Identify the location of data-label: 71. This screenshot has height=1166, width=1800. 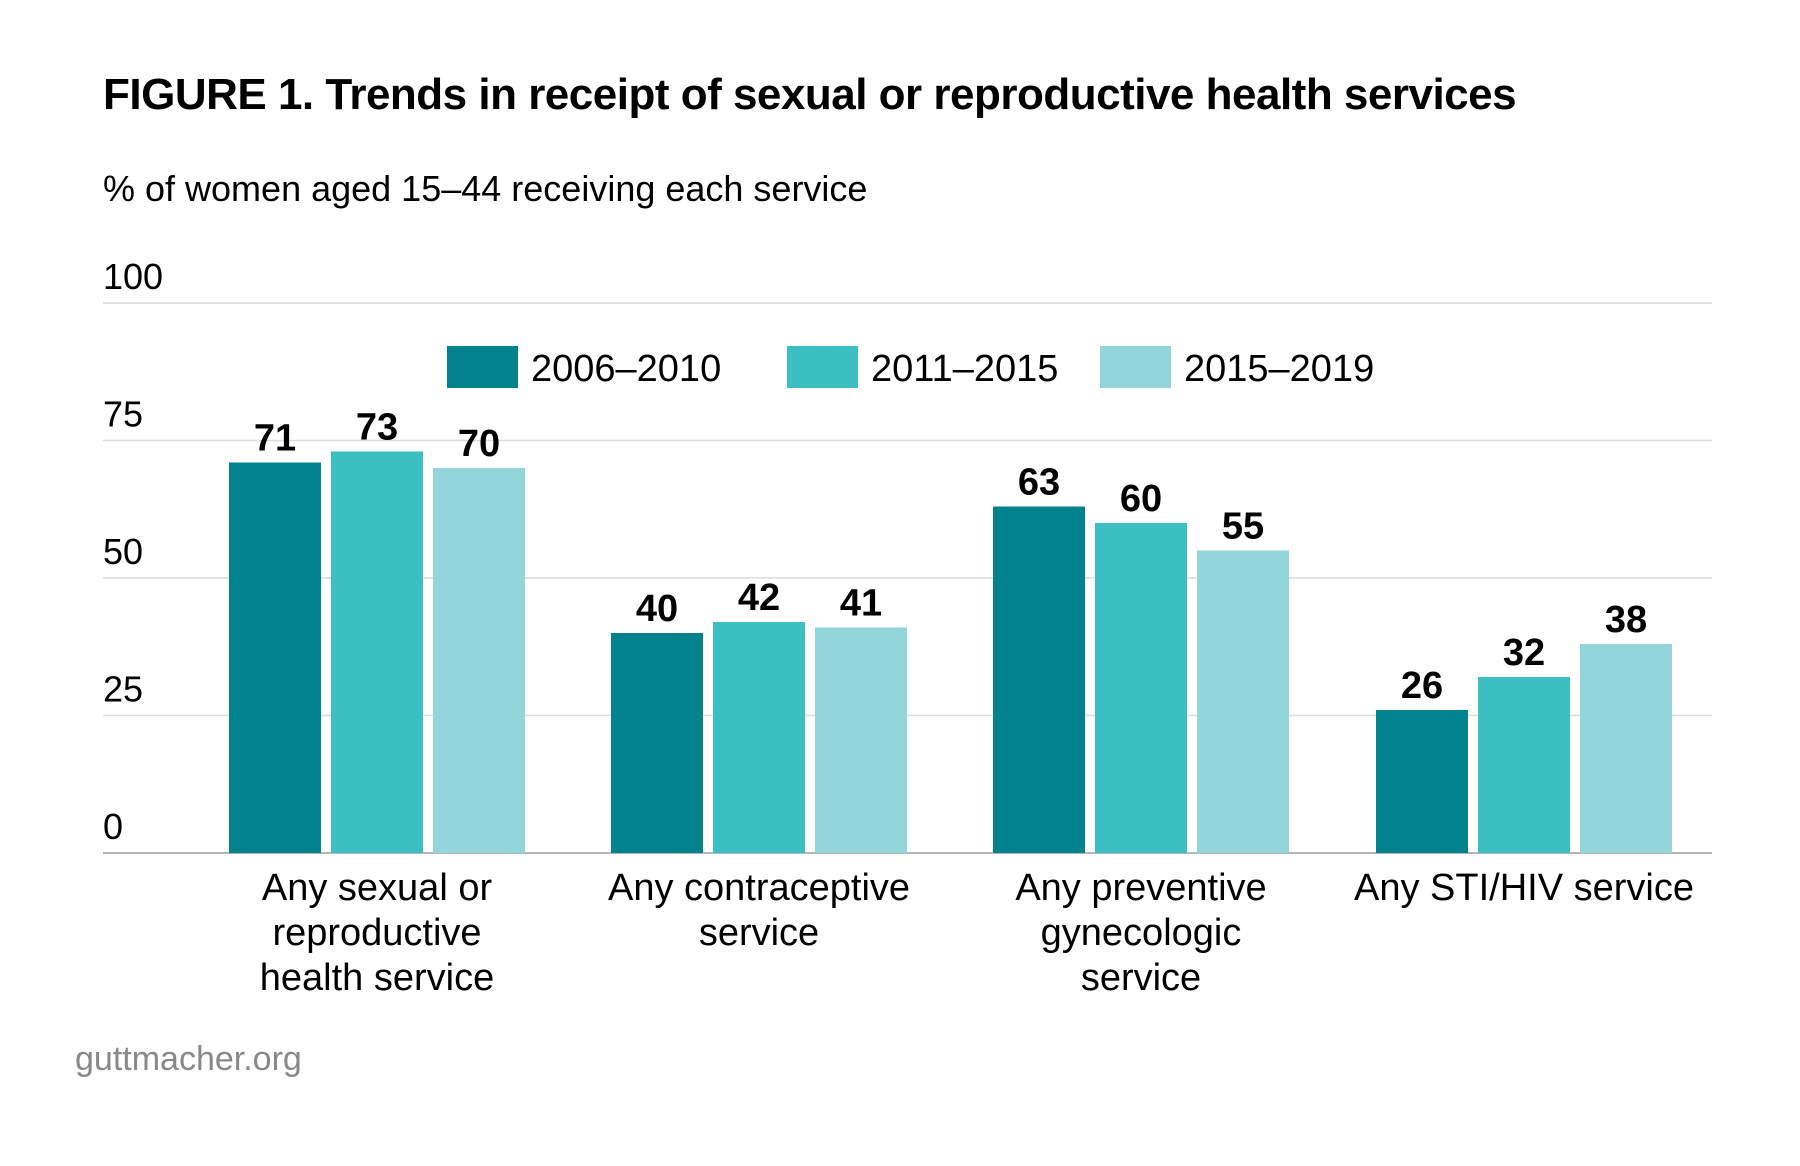
(275, 439).